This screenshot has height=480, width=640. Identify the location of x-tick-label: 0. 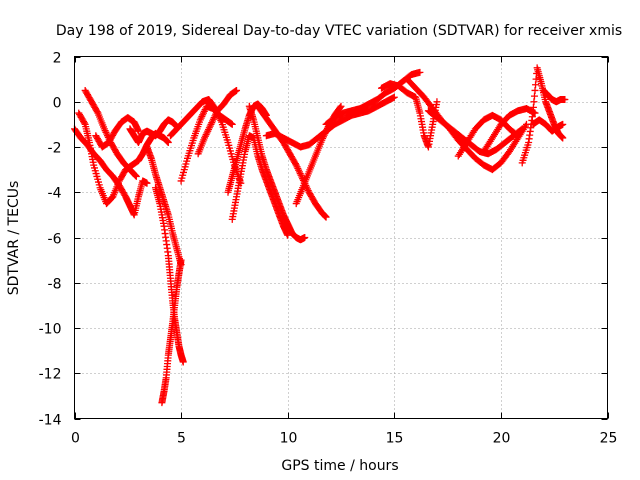
(75, 439).